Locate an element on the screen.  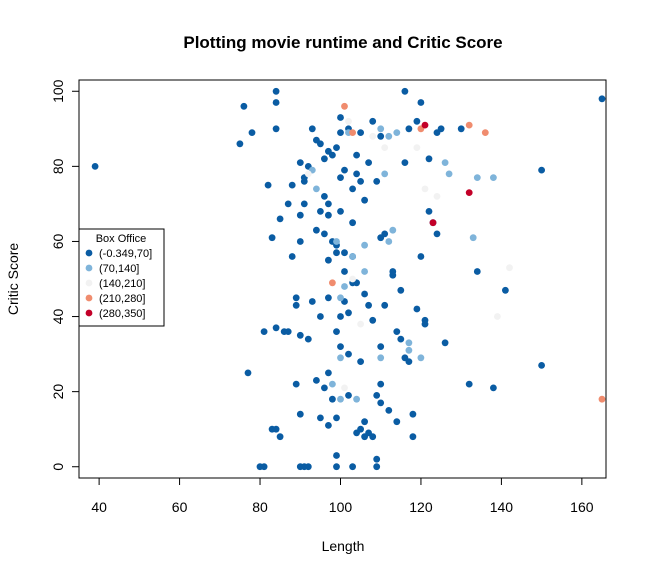
legend-label: (140,210] is located at coordinates (122, 284).